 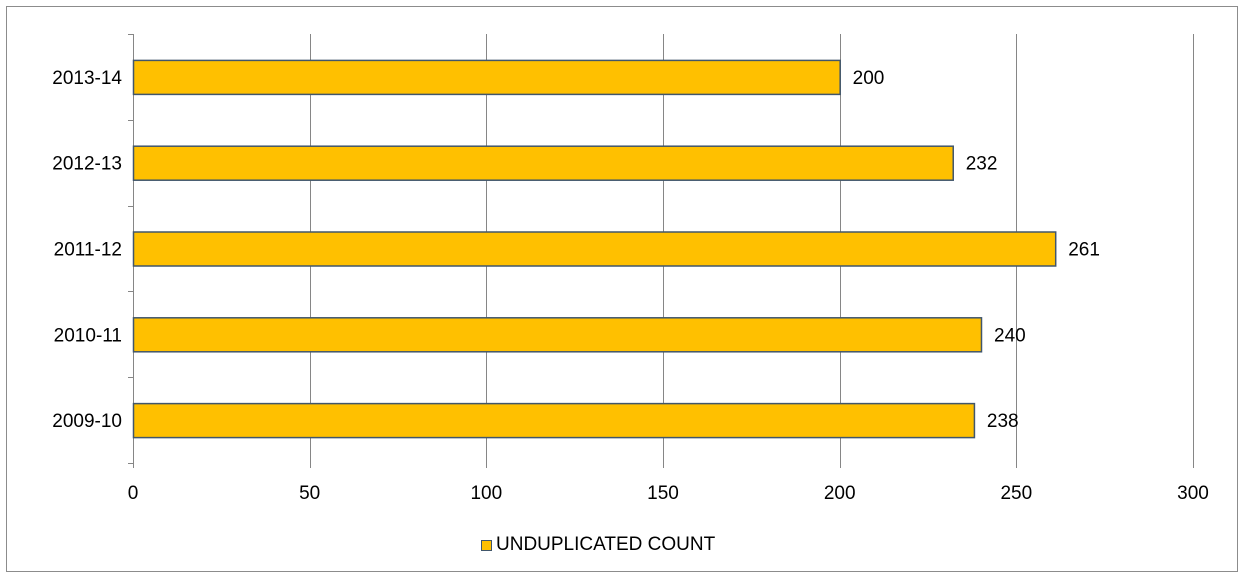 I want to click on x-tick-label-0: 0, so click(x=133, y=493).